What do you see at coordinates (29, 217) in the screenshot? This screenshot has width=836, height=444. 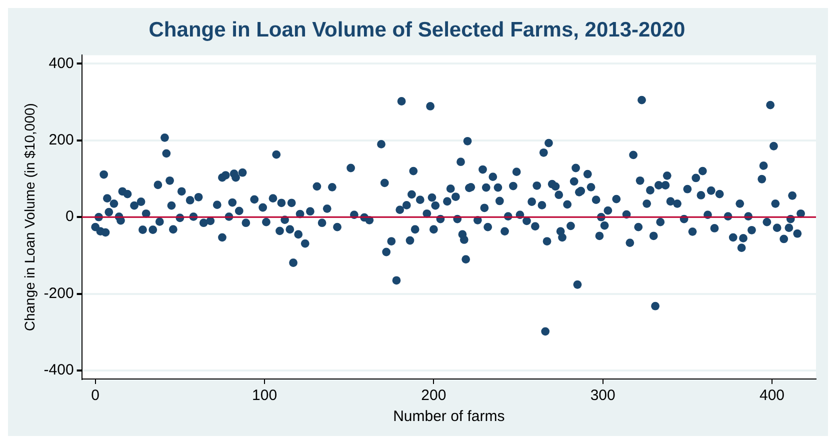 I see `y-axis-title: Change in Loan Volume (in $10,000)` at bounding box center [29, 217].